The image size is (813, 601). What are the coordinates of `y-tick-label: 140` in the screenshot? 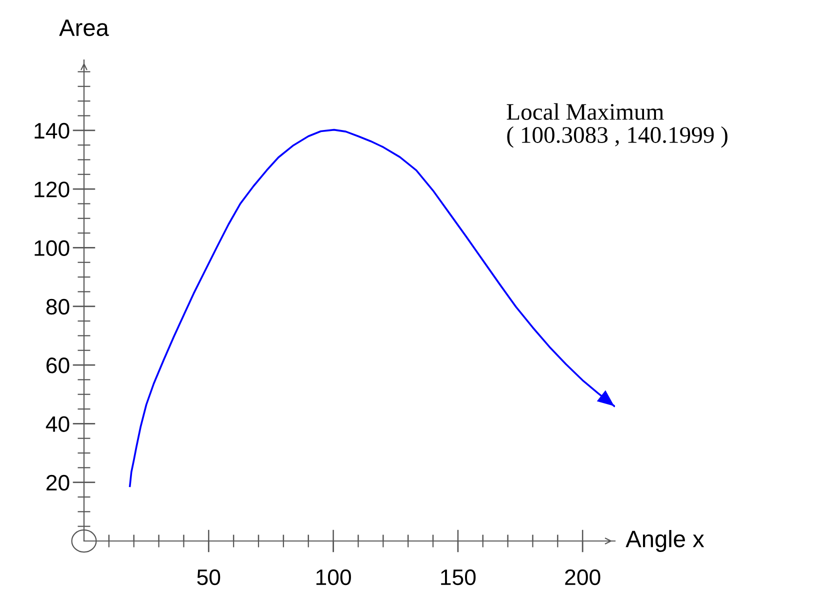 It's located at (52, 130).